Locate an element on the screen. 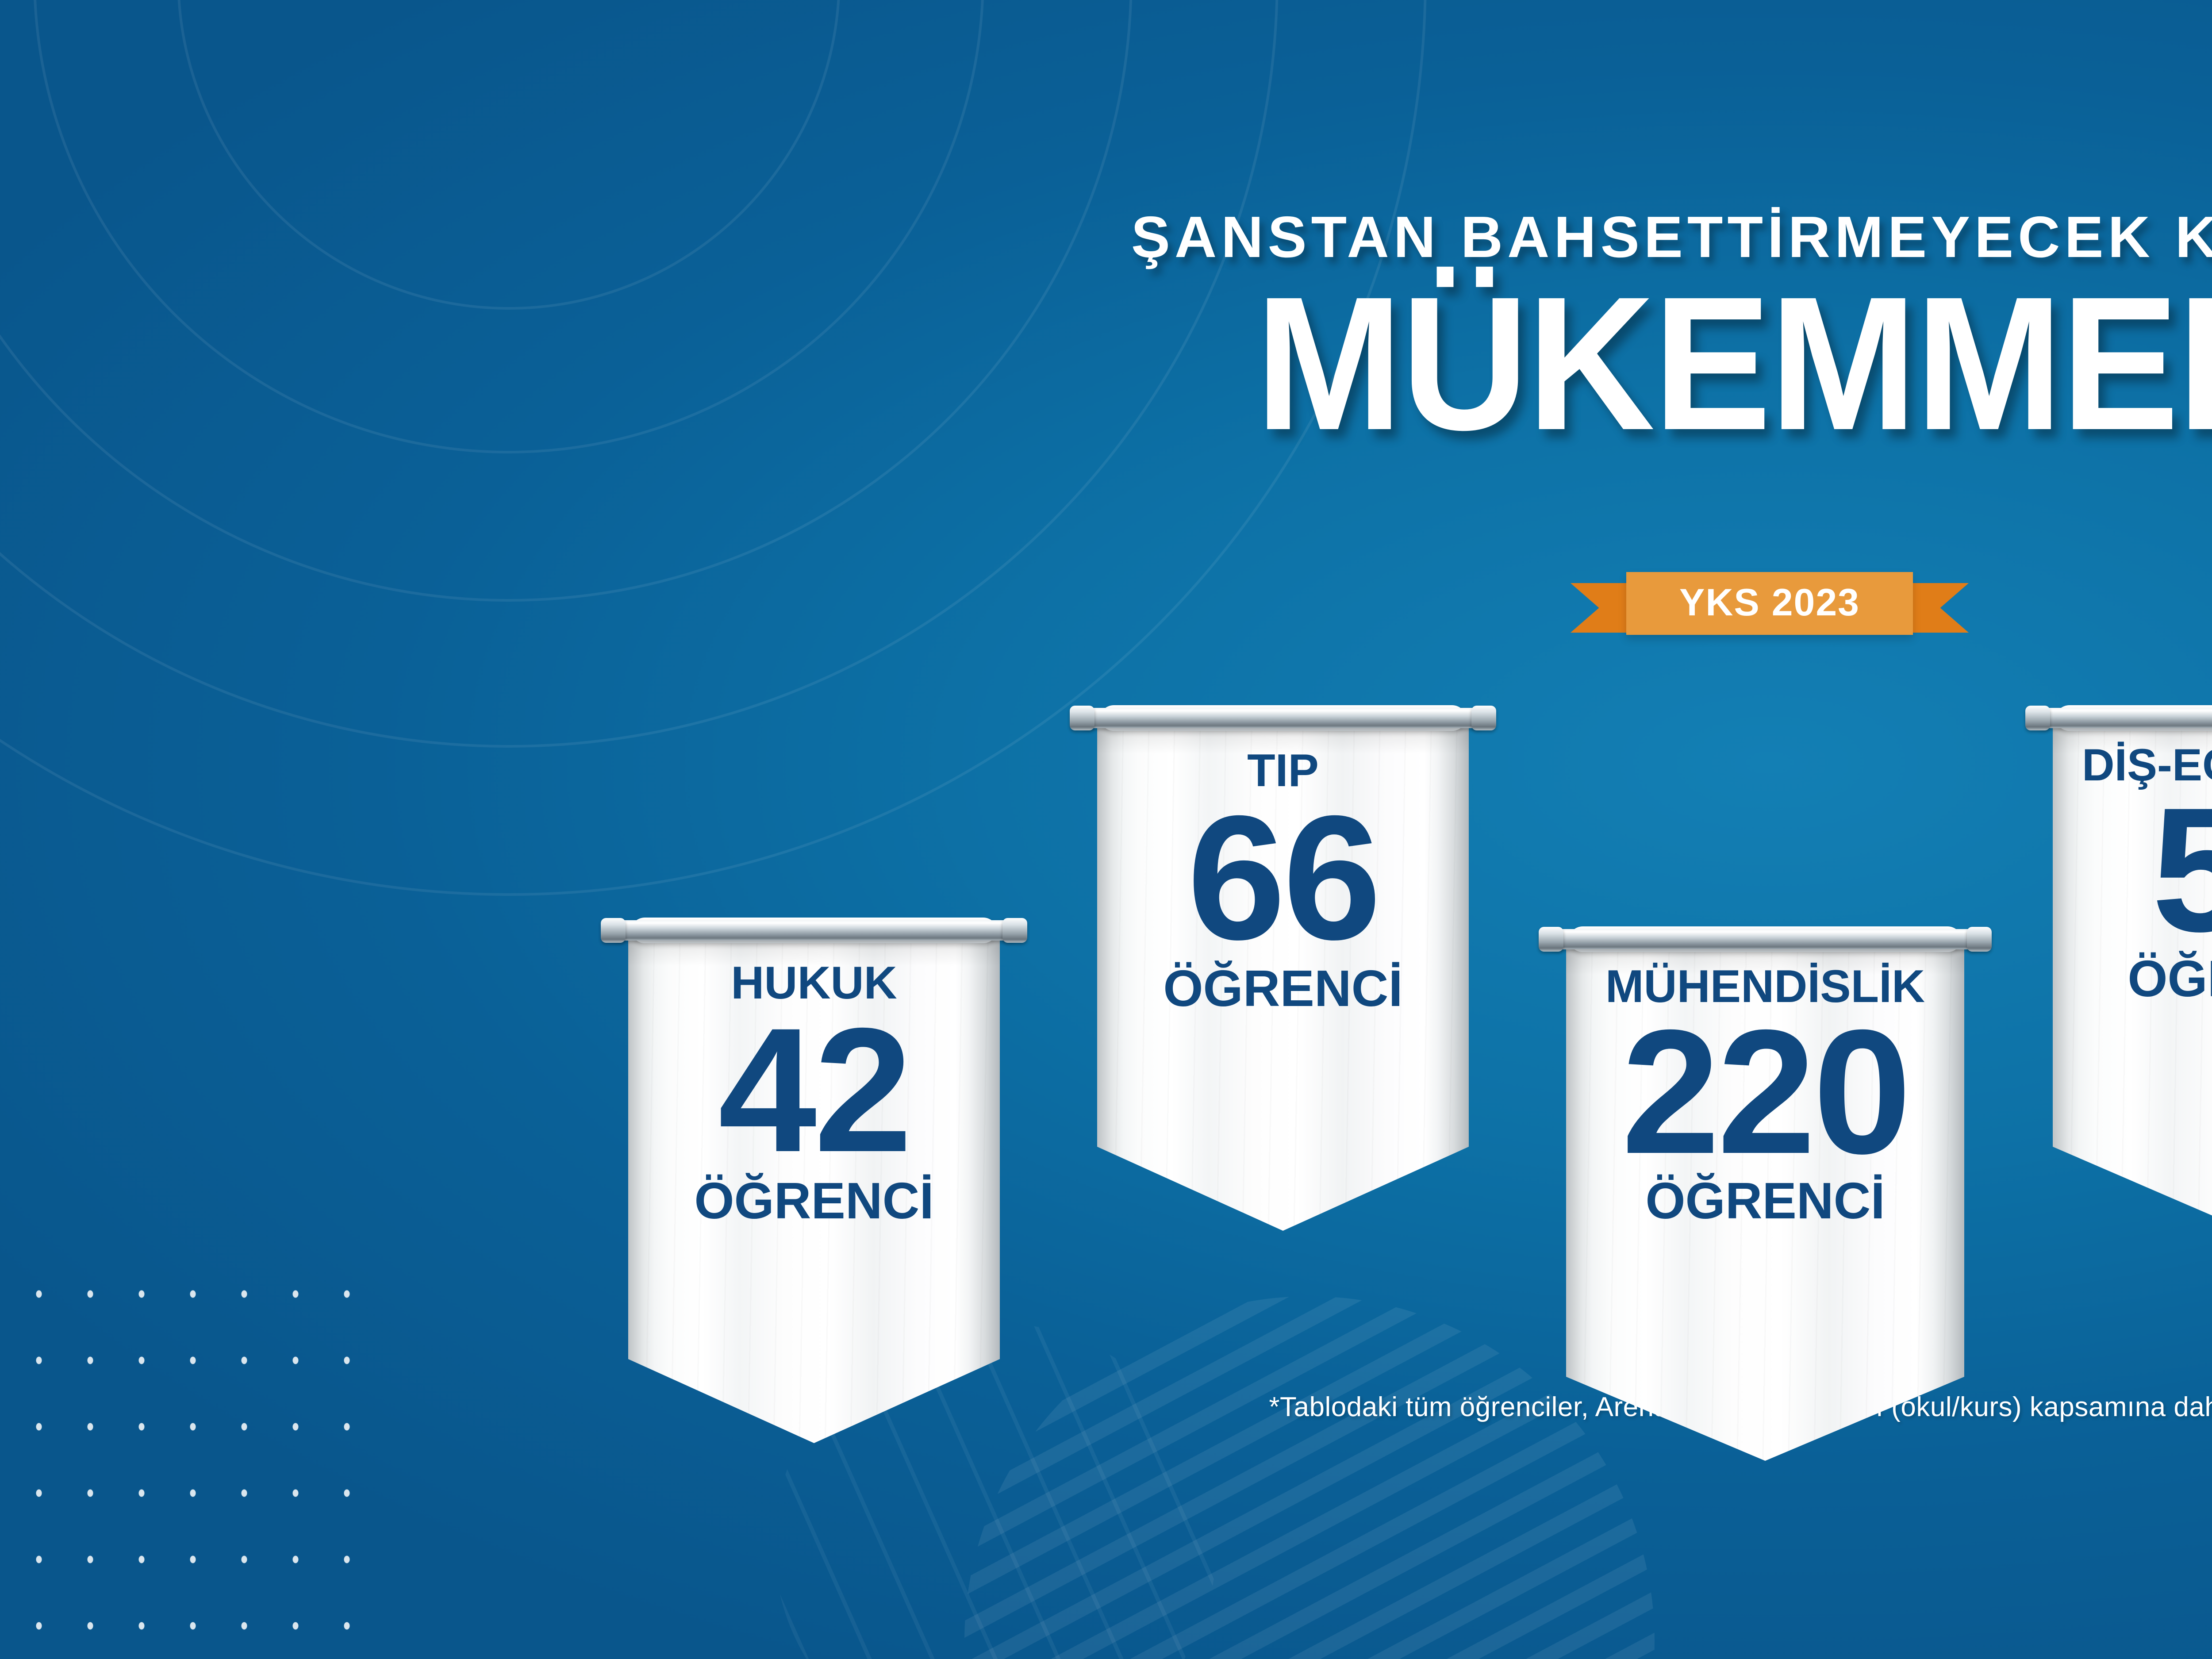  stats-flag-tip: TIP 66 ÖĞRENCİ is located at coordinates (1283, 860).